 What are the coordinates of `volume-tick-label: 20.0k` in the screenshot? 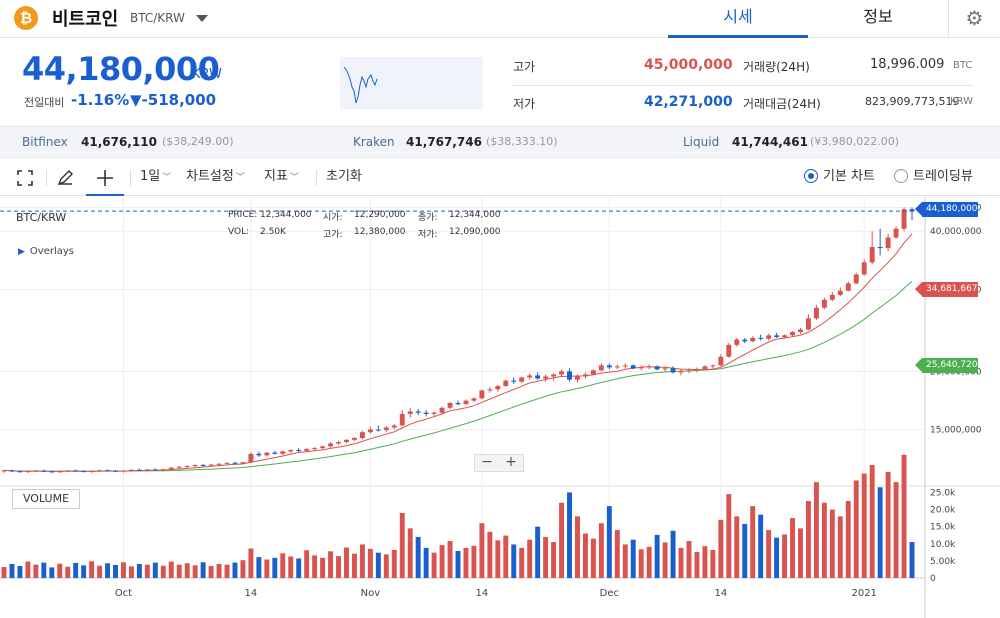 It's located at (943, 511).